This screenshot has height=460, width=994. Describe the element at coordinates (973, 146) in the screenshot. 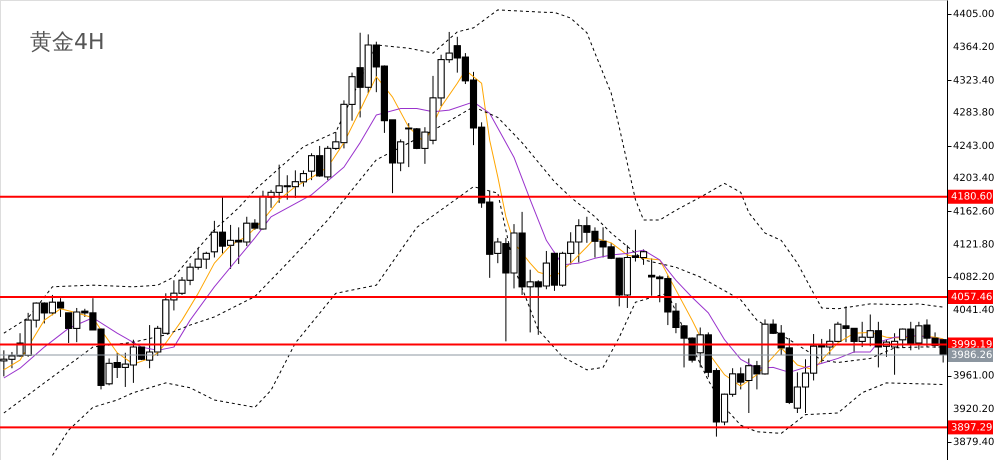

I see `y-tick-label: 4243.00` at that location.